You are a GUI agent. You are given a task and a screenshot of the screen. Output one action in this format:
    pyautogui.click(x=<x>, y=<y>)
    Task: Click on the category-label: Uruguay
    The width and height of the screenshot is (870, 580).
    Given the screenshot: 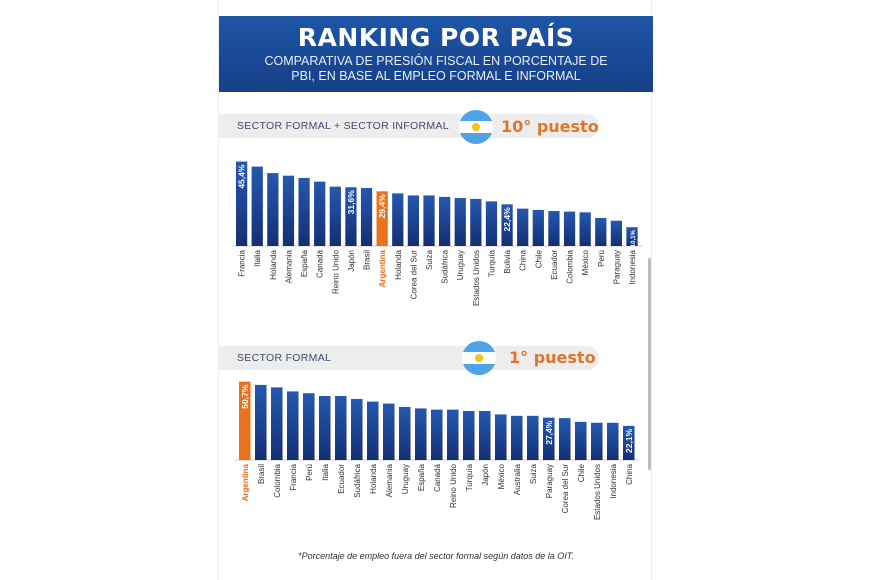 What is the action you would take?
    pyautogui.click(x=460, y=265)
    